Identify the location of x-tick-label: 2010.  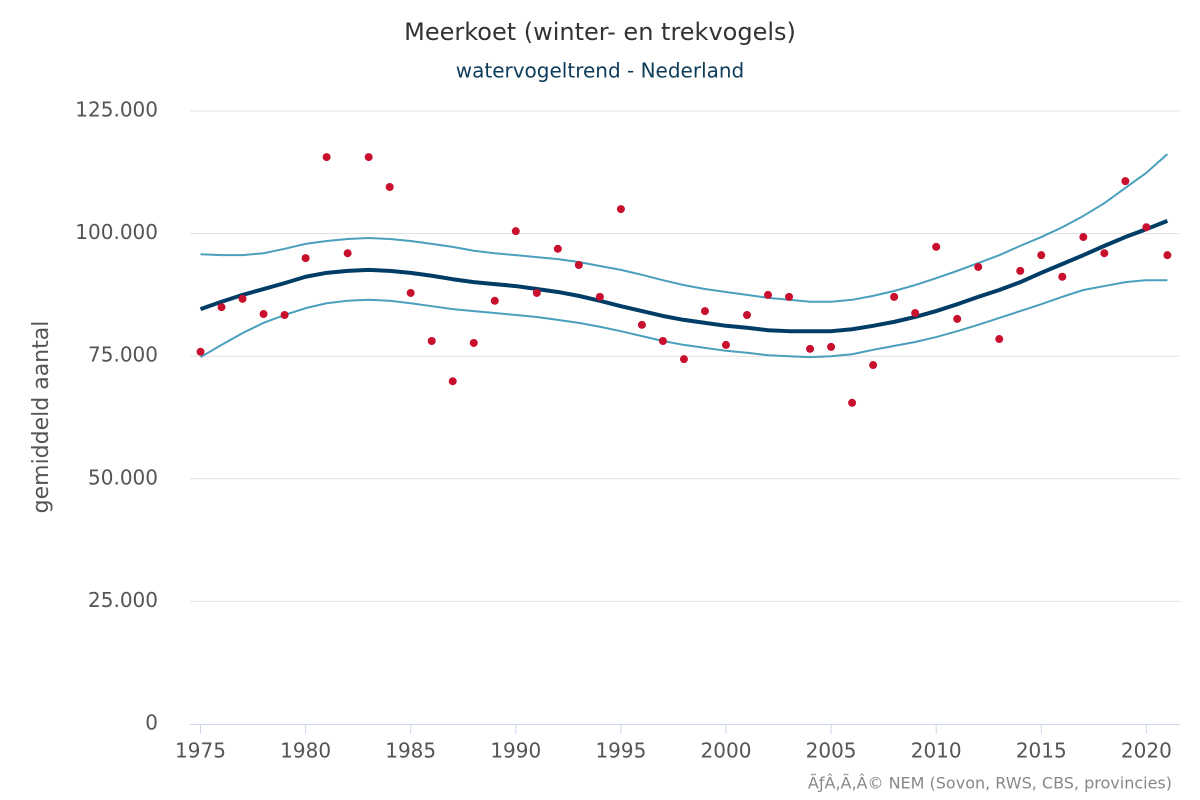
(936, 751).